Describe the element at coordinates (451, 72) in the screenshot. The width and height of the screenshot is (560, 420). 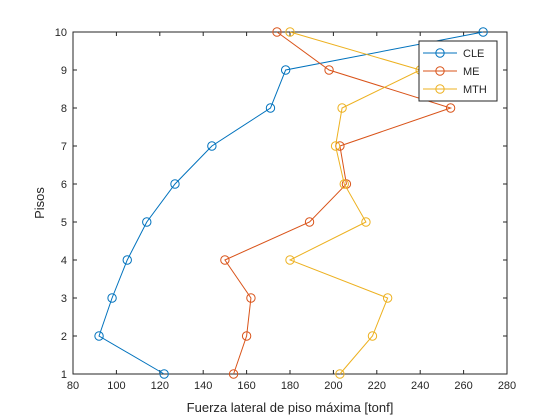
I see `legend-item-me: ME` at that location.